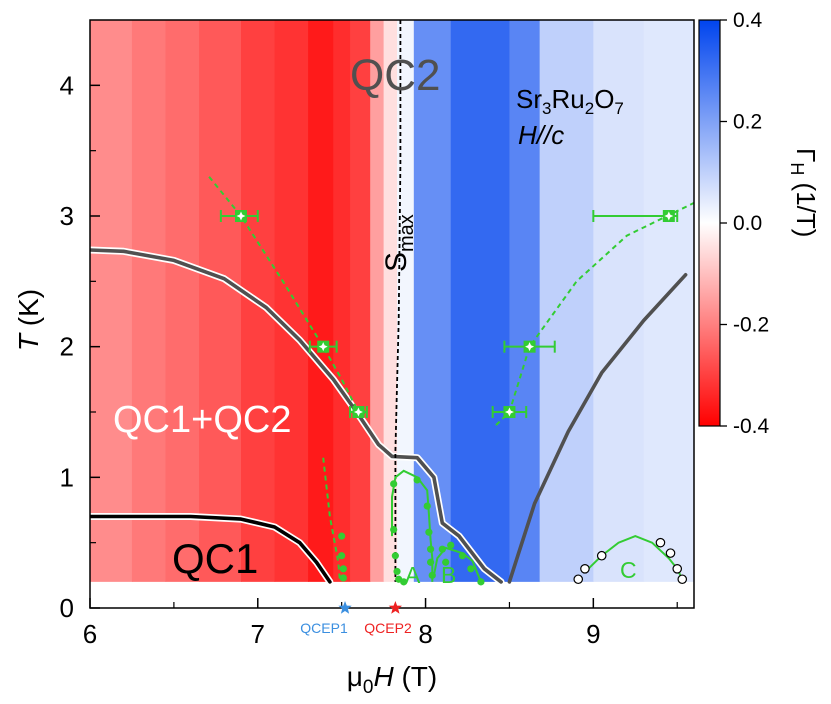 This screenshot has width=831, height=704. I want to click on y-tick-label: 0, so click(67, 608).